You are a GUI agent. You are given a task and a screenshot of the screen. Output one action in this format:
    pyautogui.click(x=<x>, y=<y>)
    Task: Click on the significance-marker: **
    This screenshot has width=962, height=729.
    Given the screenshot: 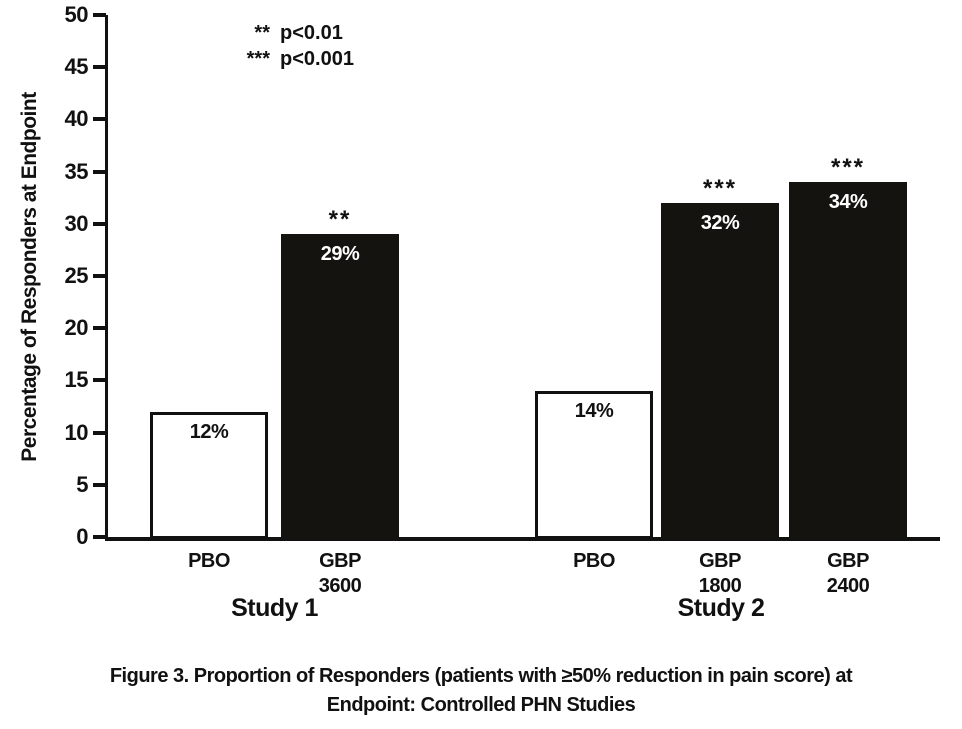 What is the action you would take?
    pyautogui.click(x=340, y=220)
    